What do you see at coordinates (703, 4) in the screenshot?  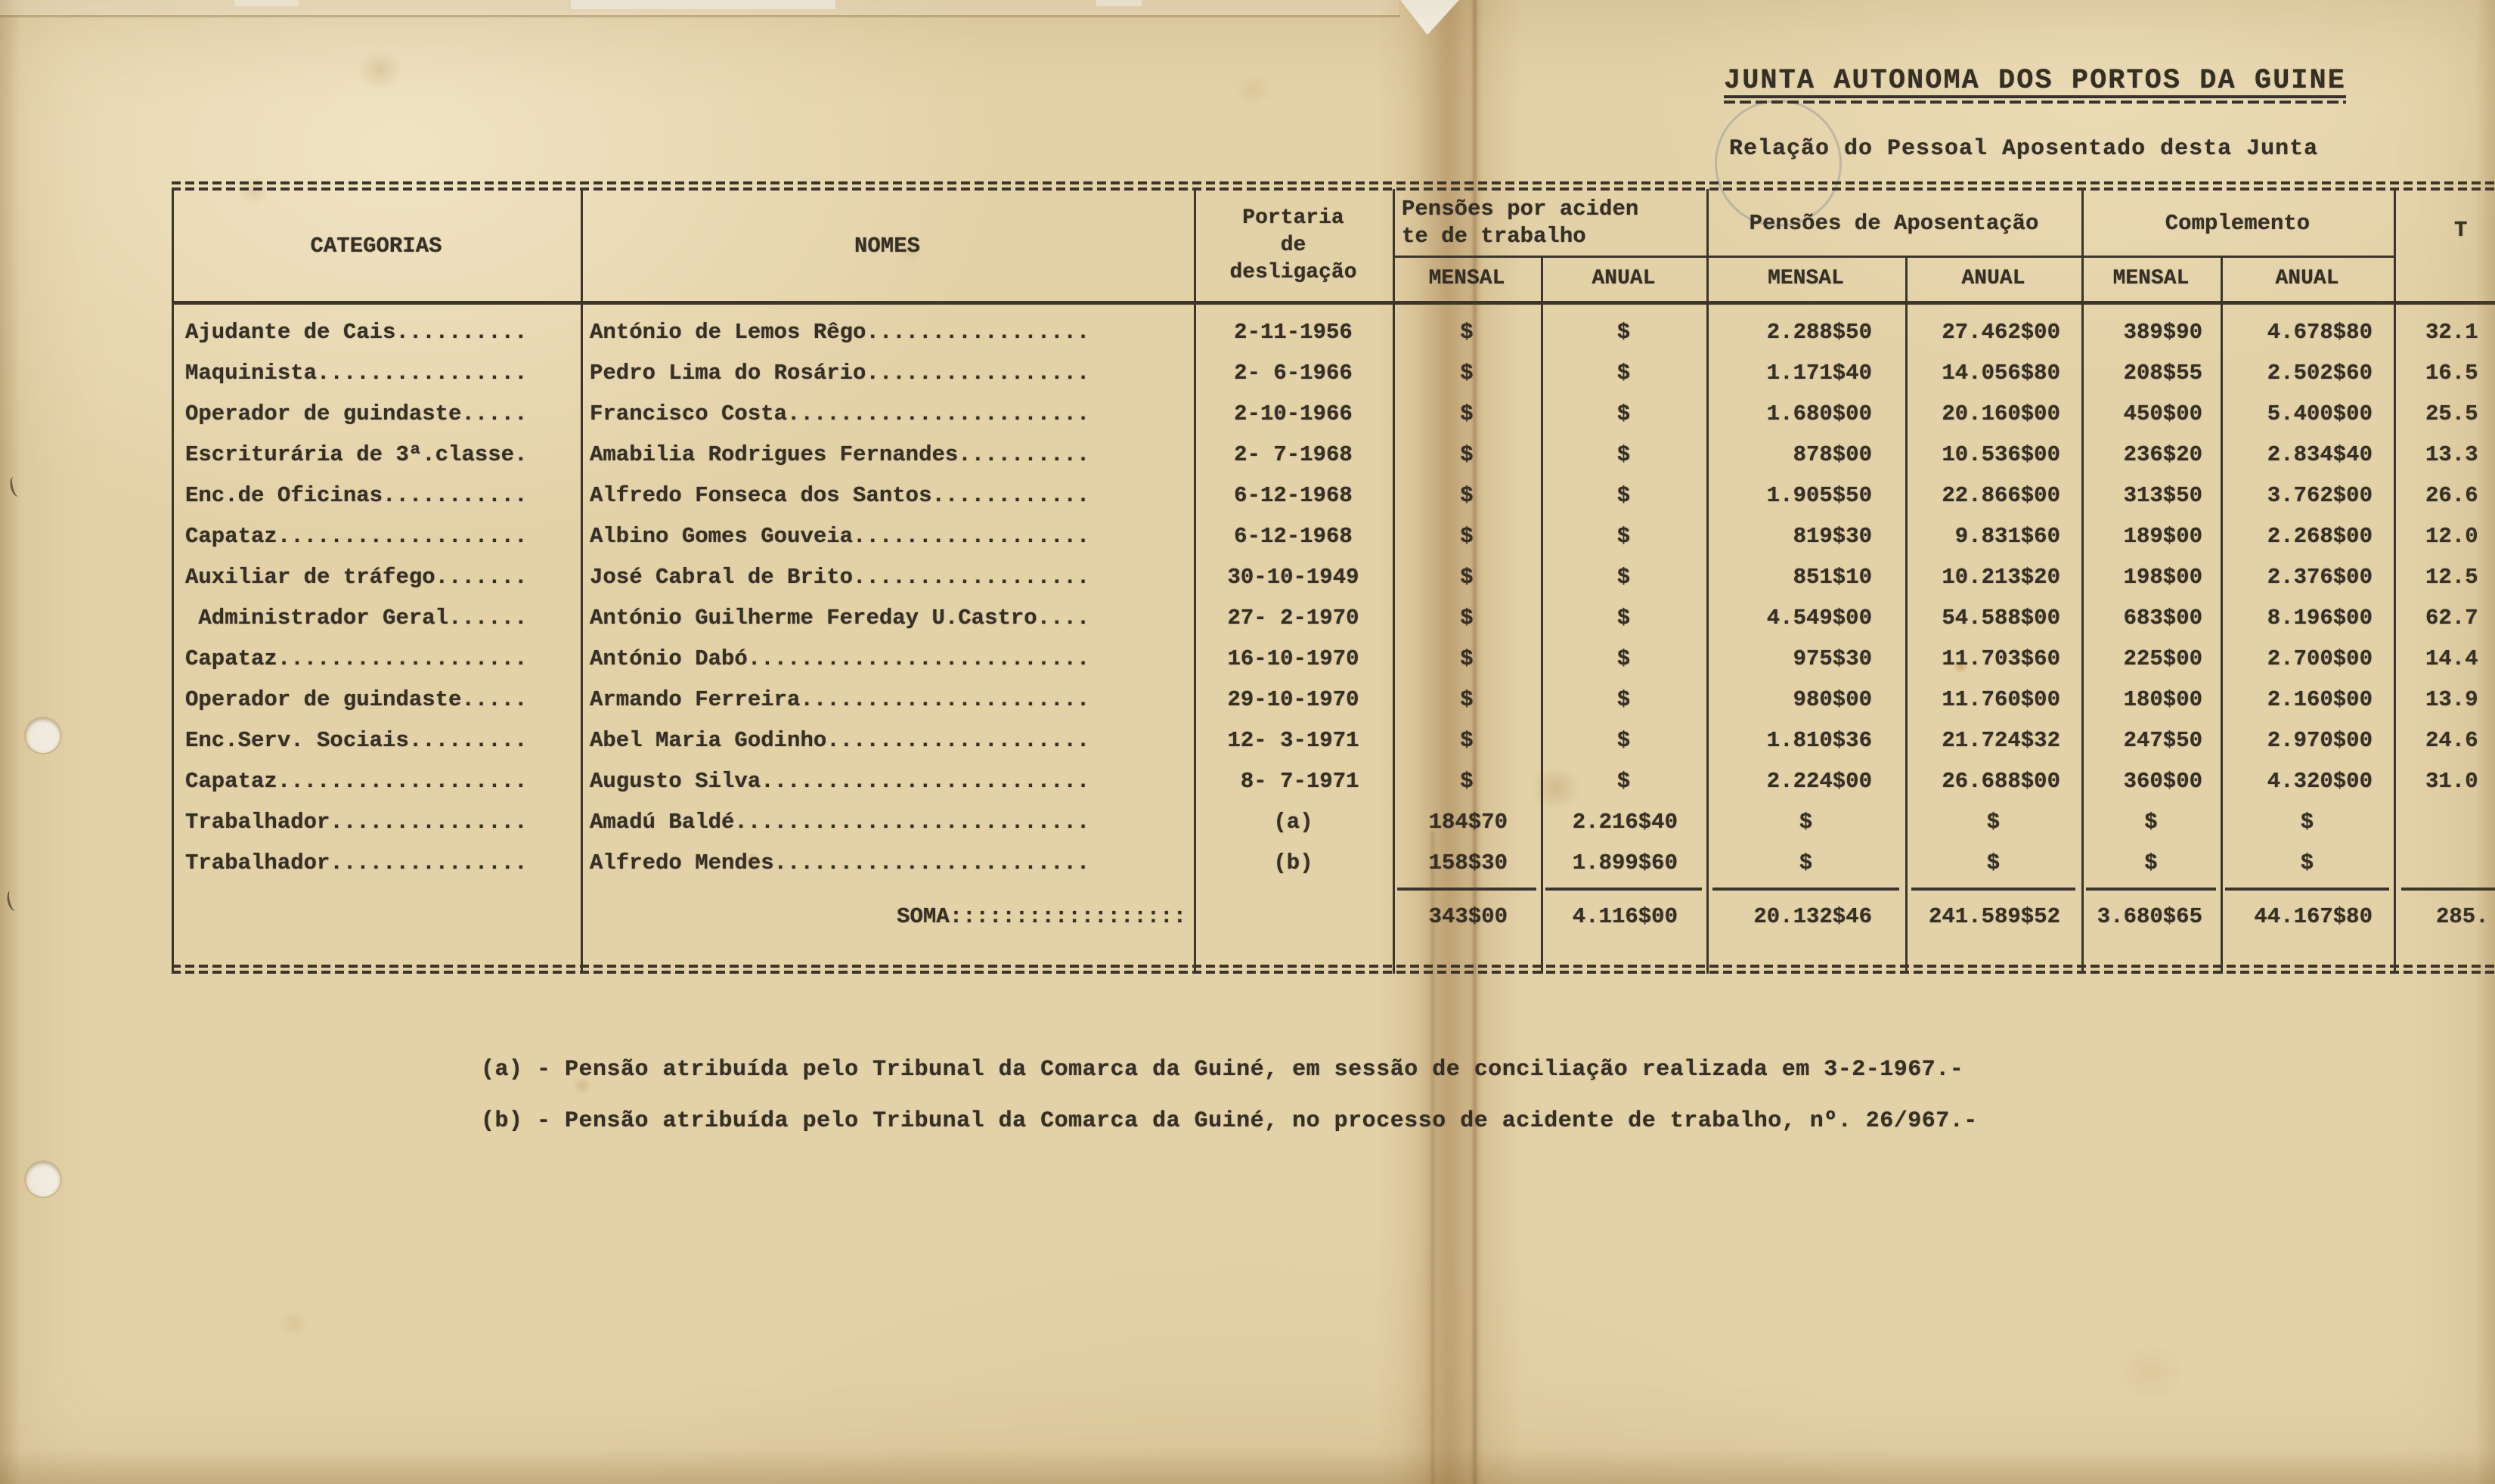 I see `scanner-gap` at bounding box center [703, 4].